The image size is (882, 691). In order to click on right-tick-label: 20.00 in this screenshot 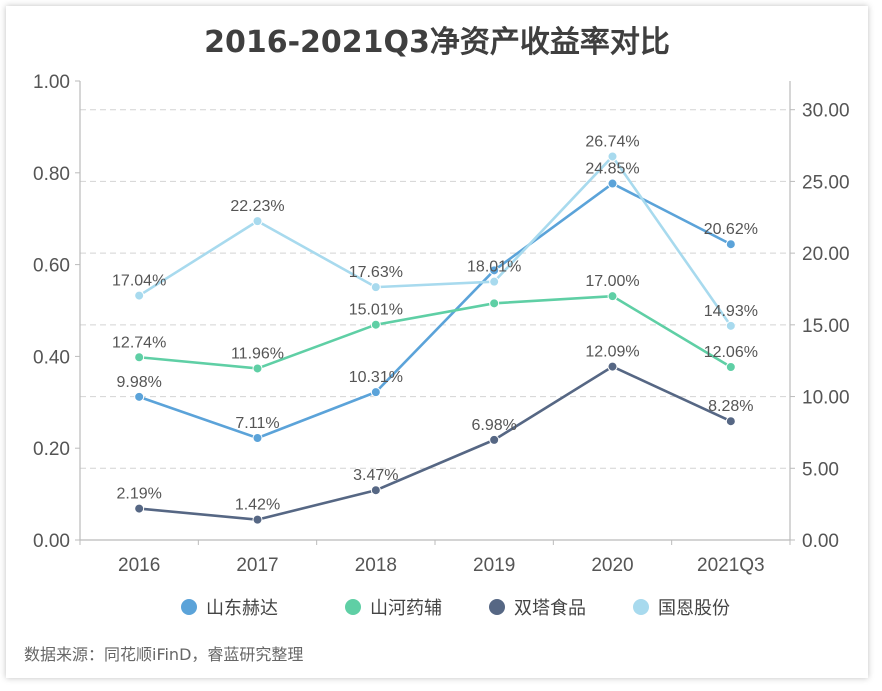, I will do `click(826, 254)`.